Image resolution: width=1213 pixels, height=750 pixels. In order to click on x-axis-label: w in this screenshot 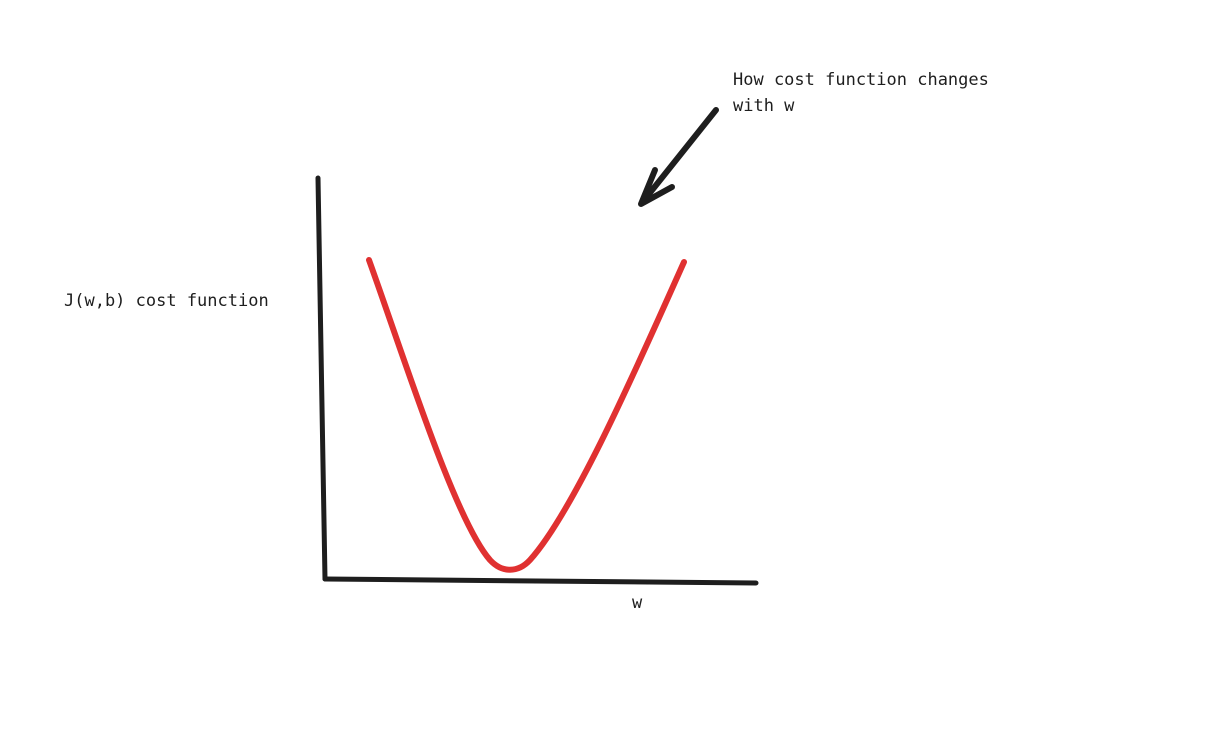, I will do `click(637, 603)`.